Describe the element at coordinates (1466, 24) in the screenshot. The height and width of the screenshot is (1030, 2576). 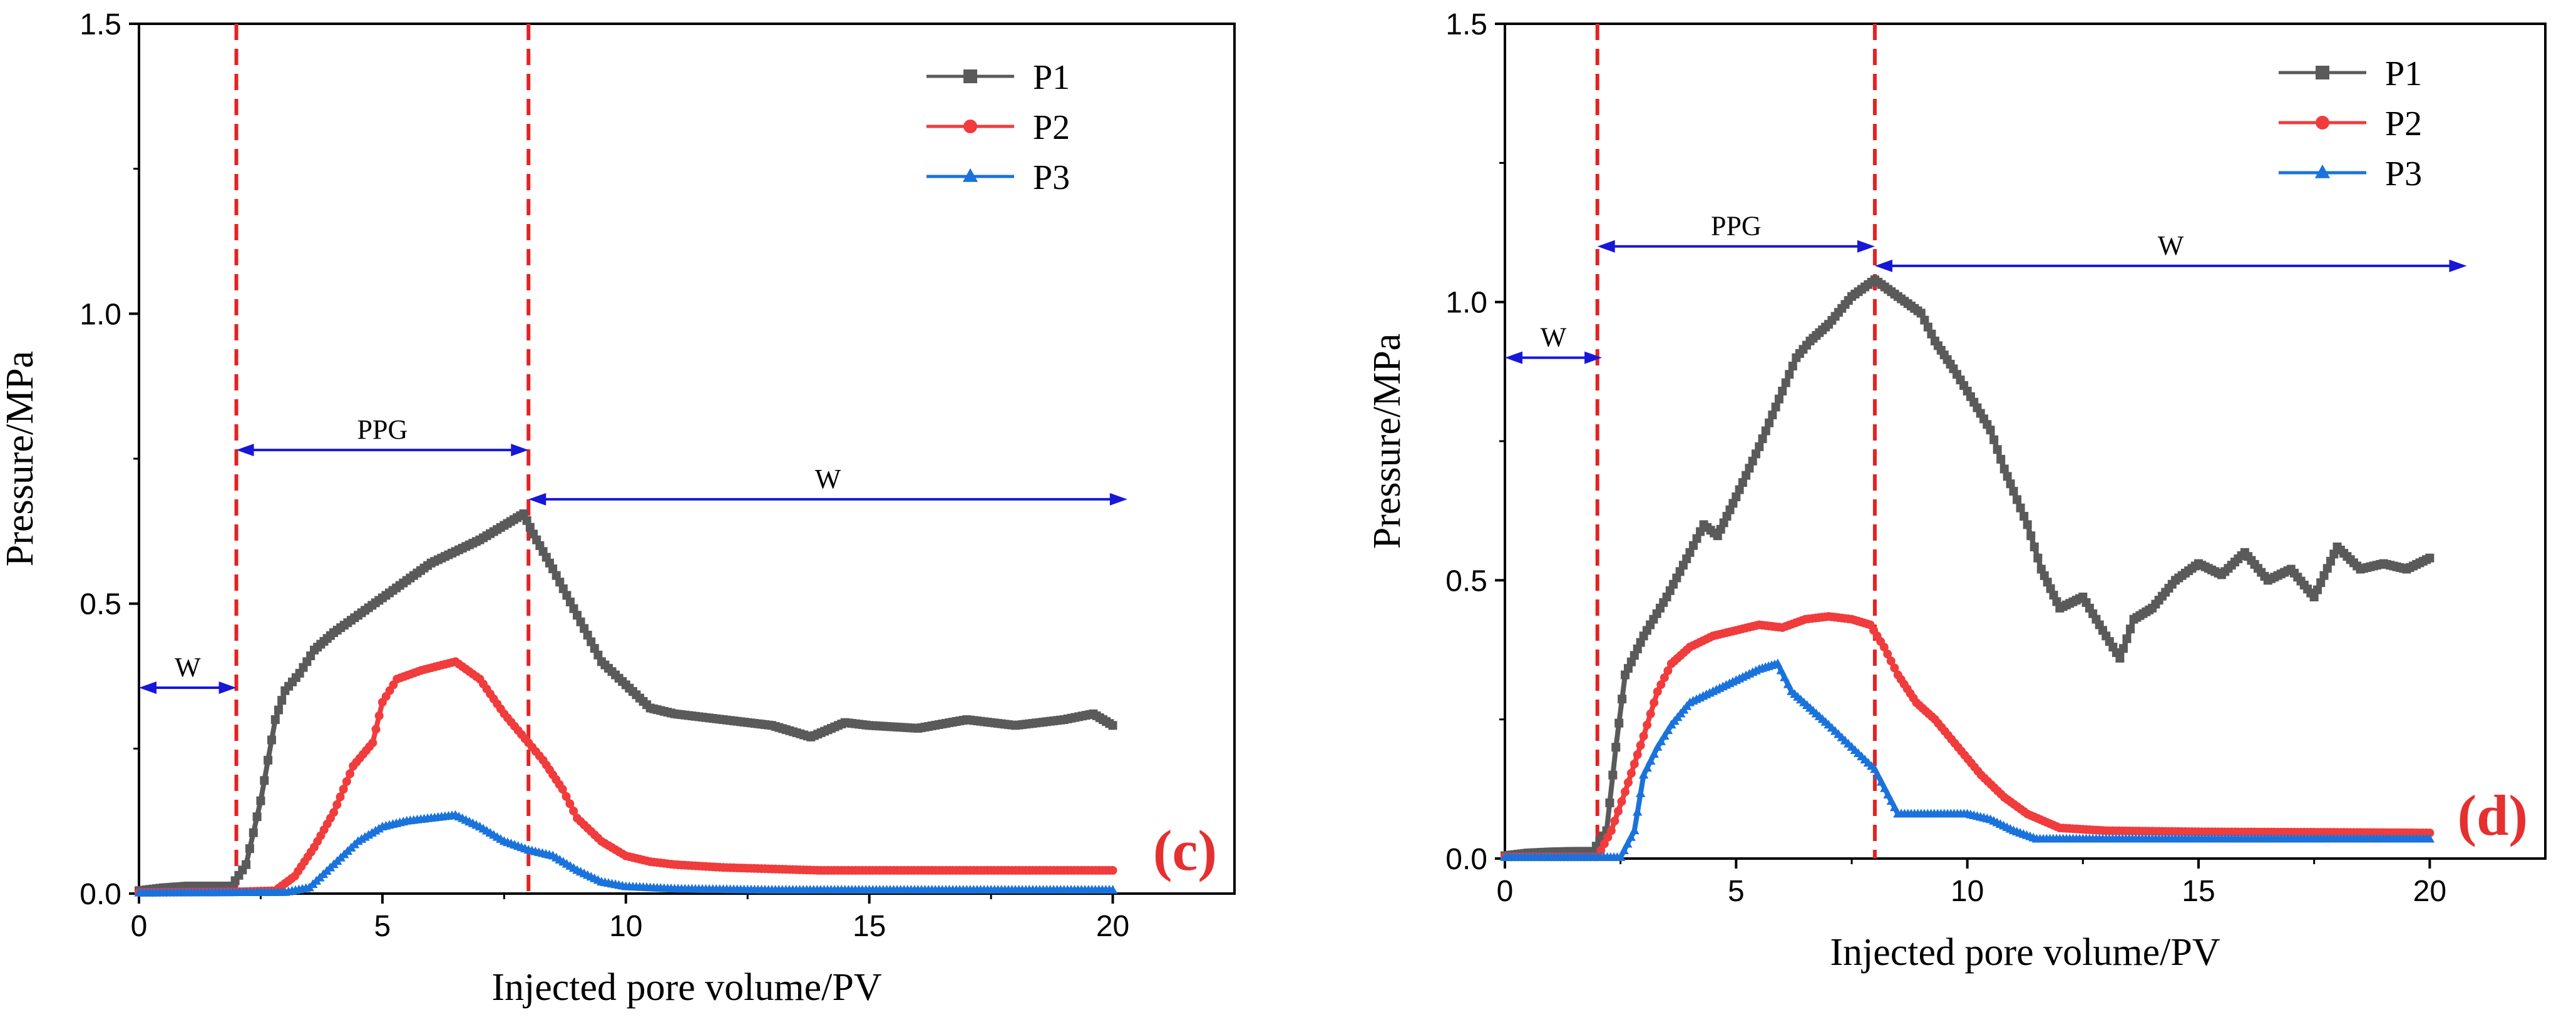
I see `y-tick-label: 1.5` at that location.